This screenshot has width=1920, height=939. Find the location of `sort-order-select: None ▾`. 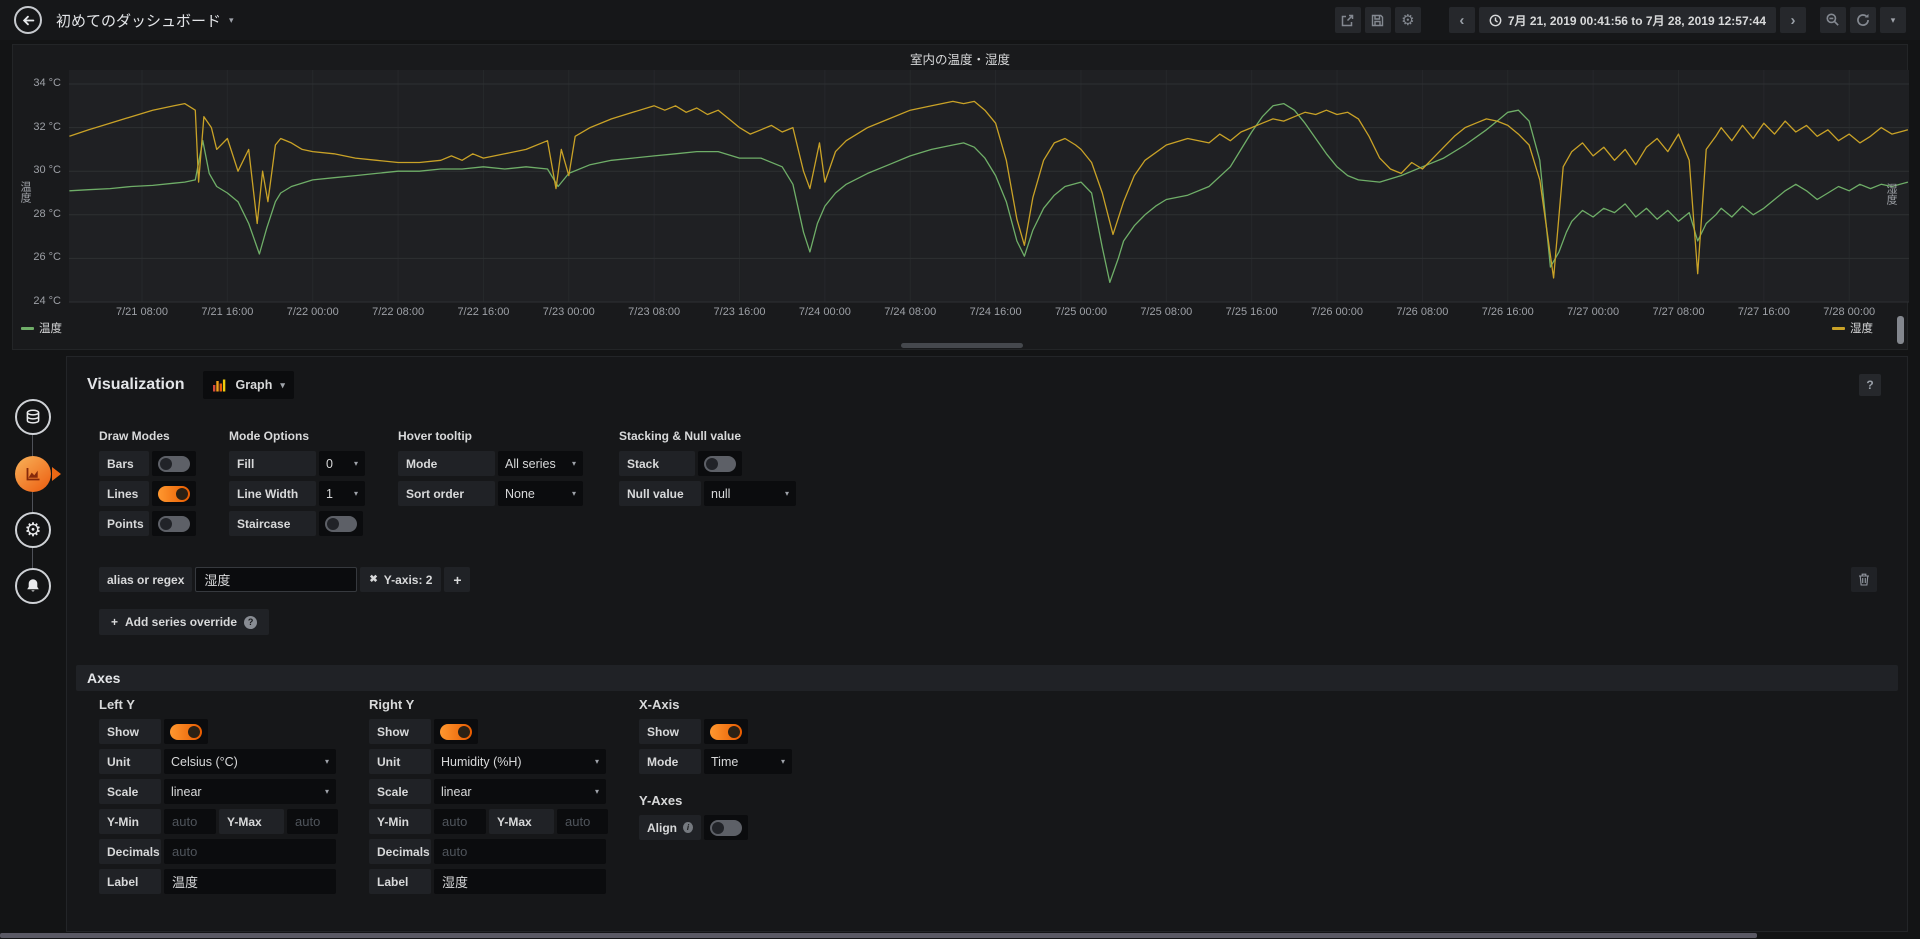

sort-order-select: None ▾ is located at coordinates (540, 493).